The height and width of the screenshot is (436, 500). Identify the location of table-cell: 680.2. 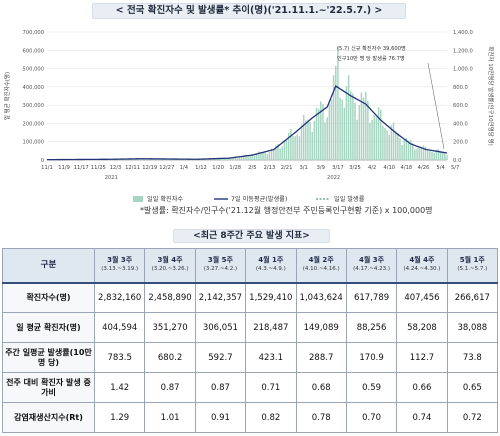
(170, 357).